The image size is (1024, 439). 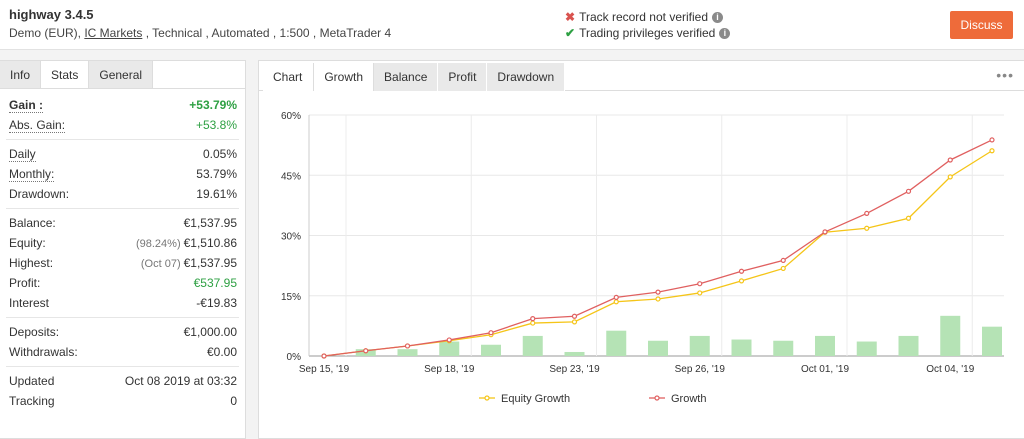 I want to click on stat-balance: Balance: €1,537.95, so click(x=123, y=223).